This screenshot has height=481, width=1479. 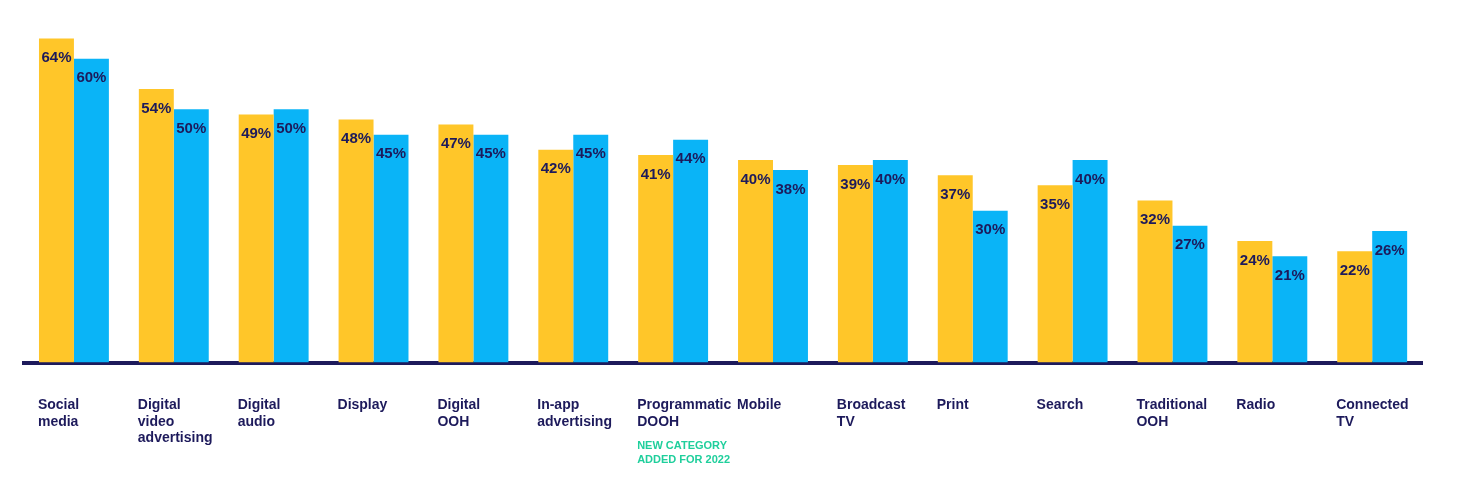 What do you see at coordinates (1055, 203) in the screenshot?
I see `data-label: 35%` at bounding box center [1055, 203].